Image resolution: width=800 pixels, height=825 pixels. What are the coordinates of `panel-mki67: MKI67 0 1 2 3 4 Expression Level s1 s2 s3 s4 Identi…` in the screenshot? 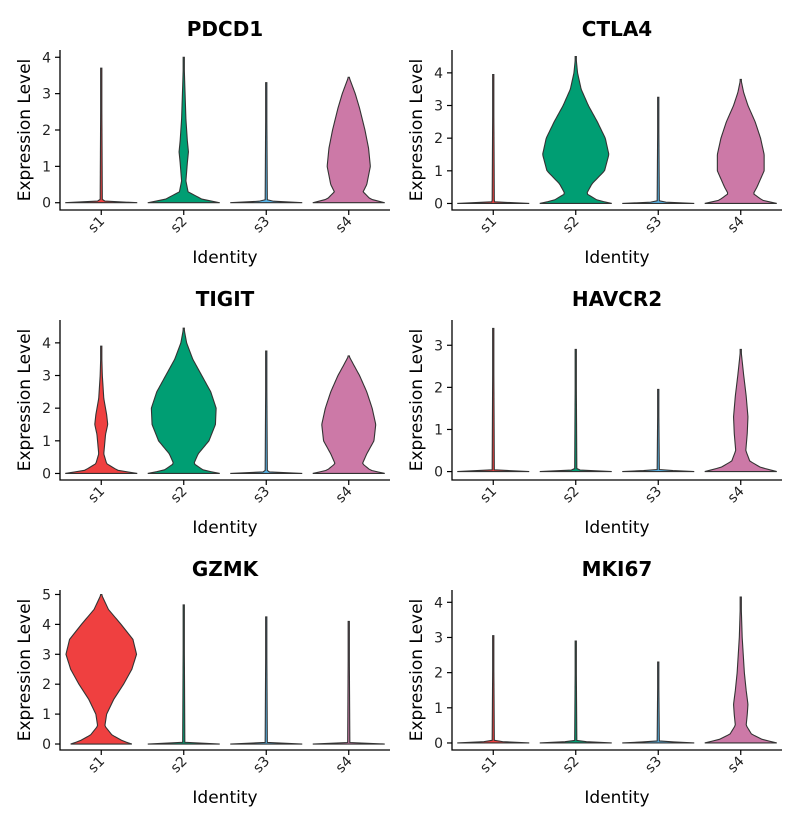 It's located at (594, 682).